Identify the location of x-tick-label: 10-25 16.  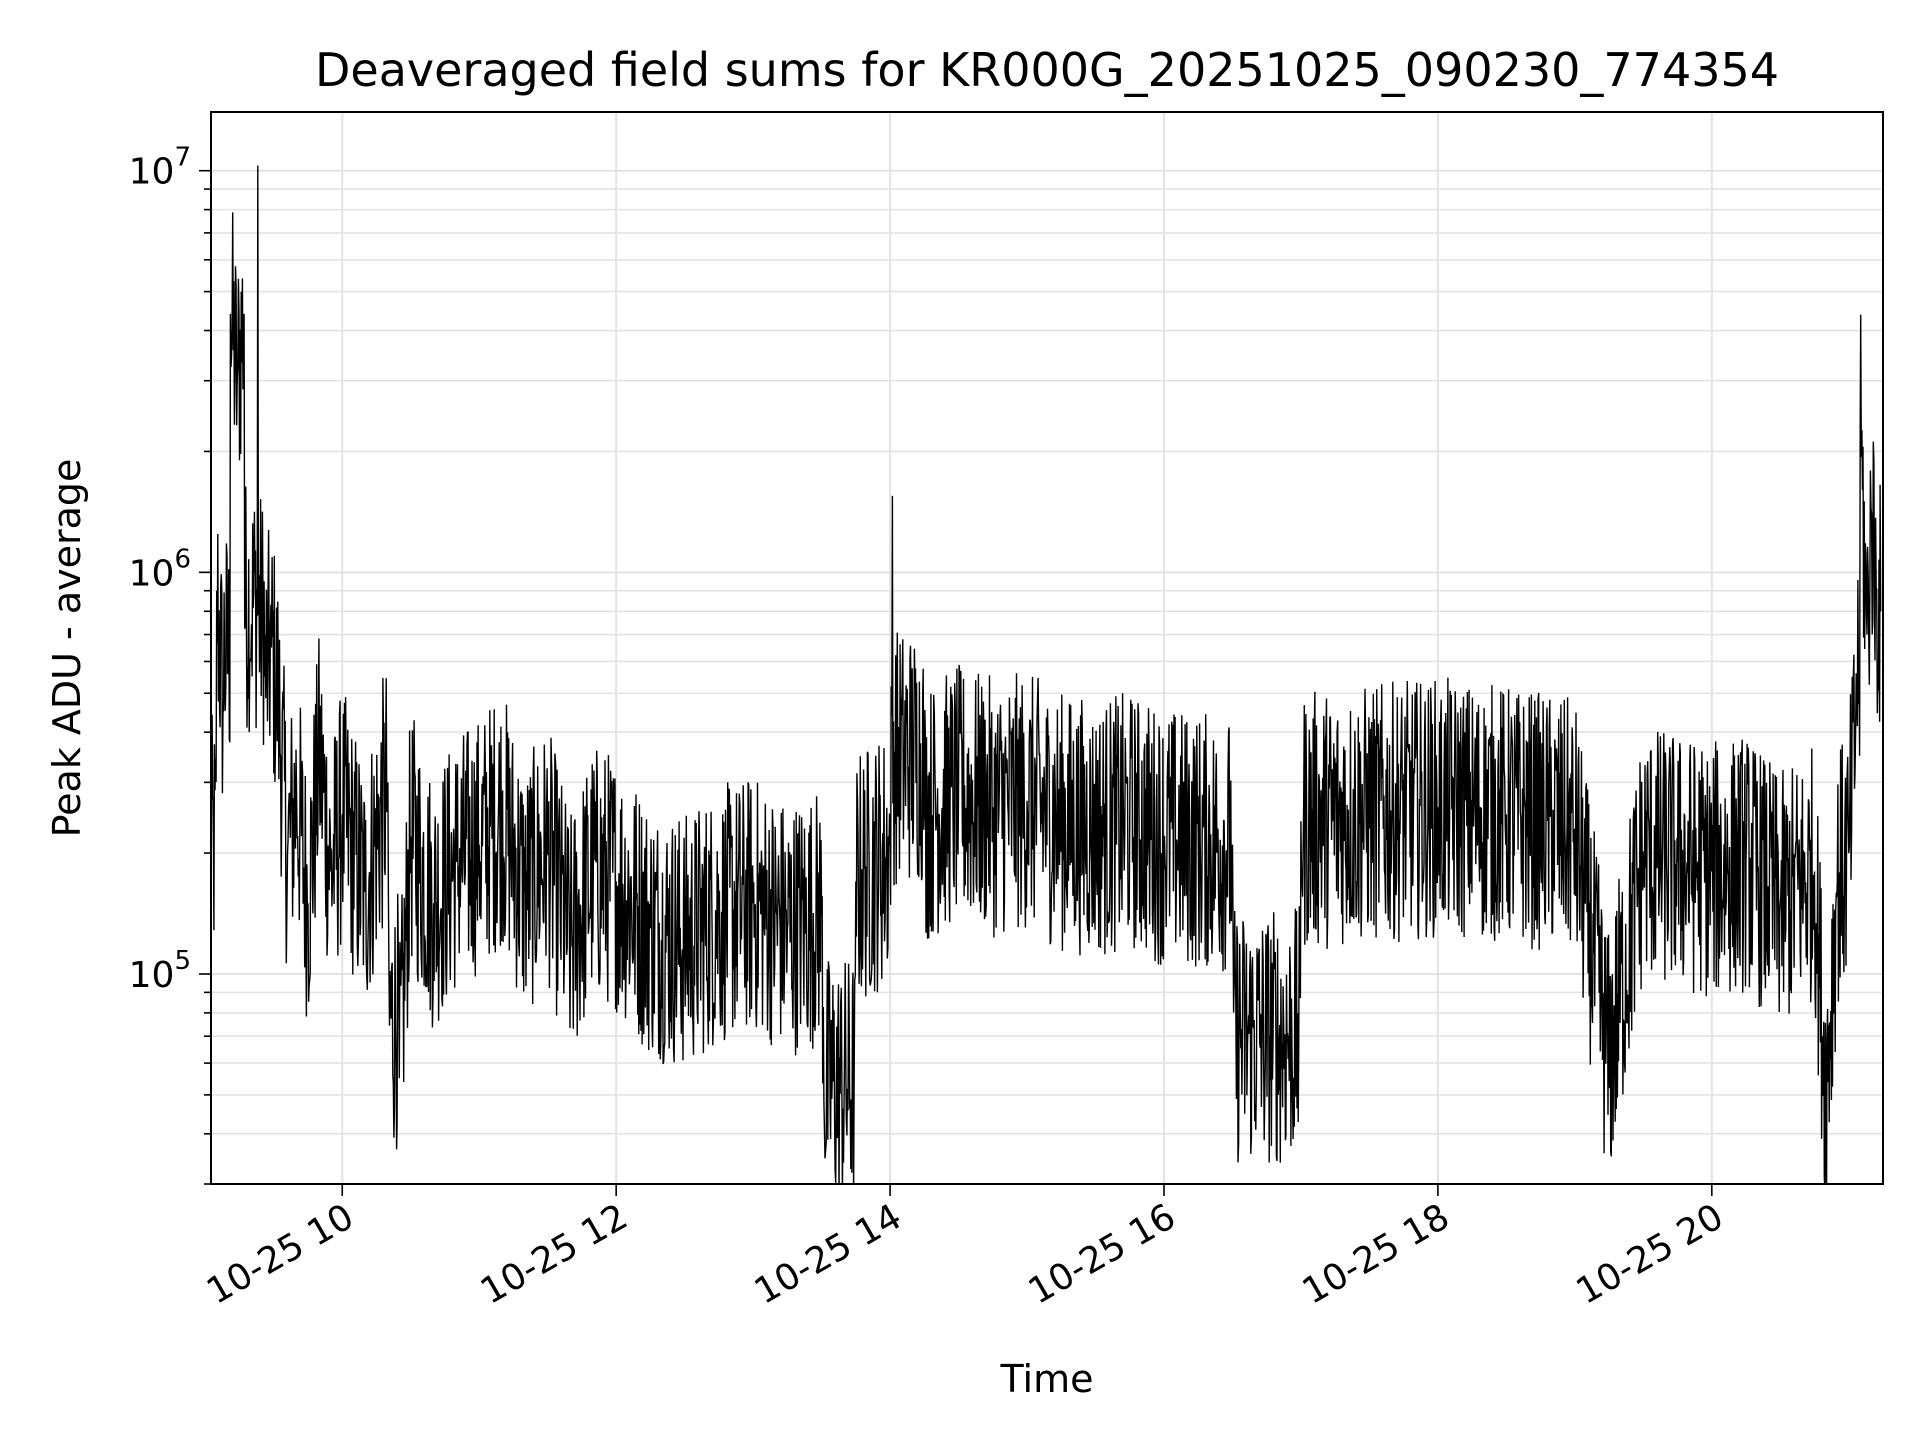
(1102, 1254).